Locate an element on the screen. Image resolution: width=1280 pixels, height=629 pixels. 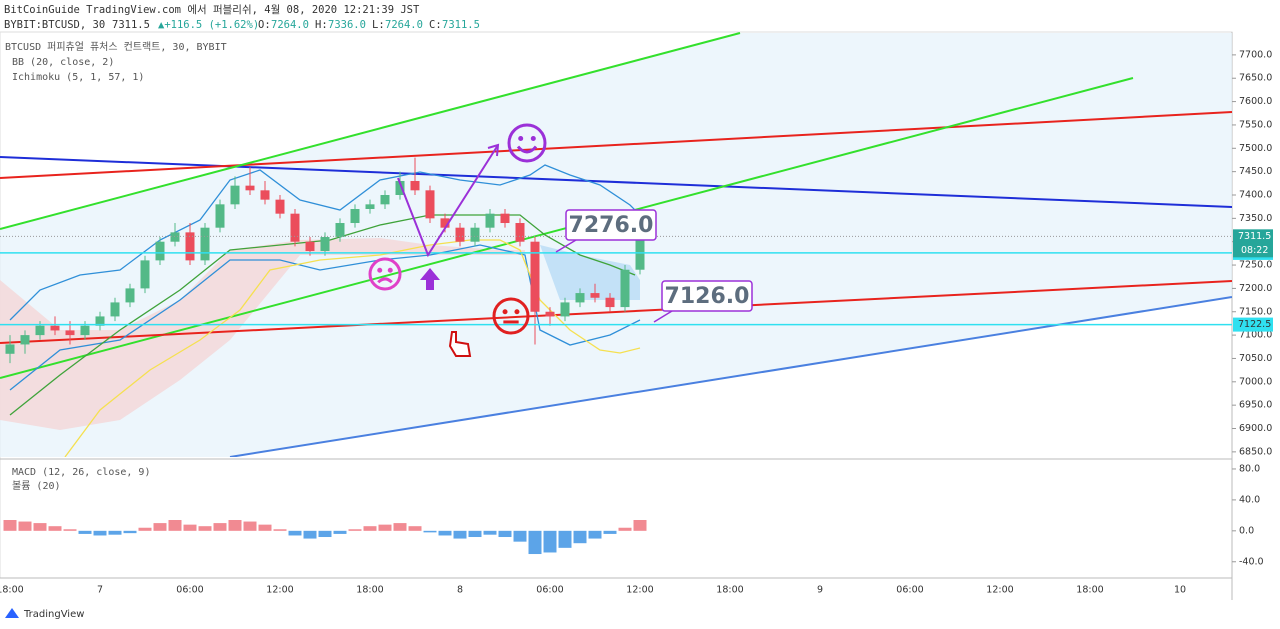
bb-upper is located at coordinates (327, 242).